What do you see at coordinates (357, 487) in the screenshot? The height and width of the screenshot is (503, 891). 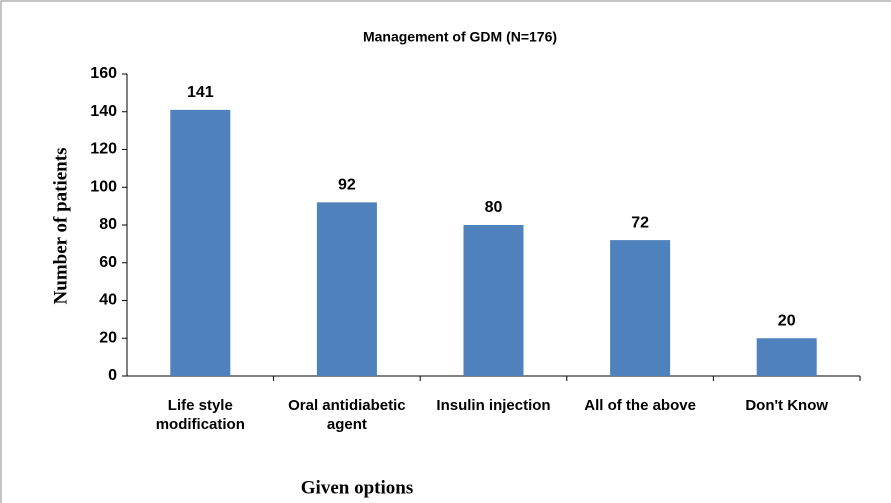 I see `x-axis-label: Given options` at bounding box center [357, 487].